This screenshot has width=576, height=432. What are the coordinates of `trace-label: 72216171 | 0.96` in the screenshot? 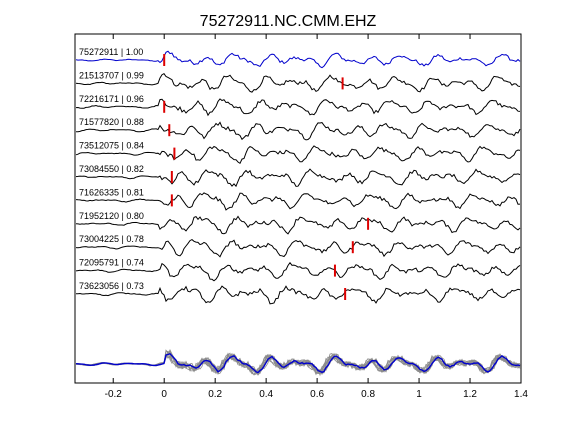 It's located at (111, 99).